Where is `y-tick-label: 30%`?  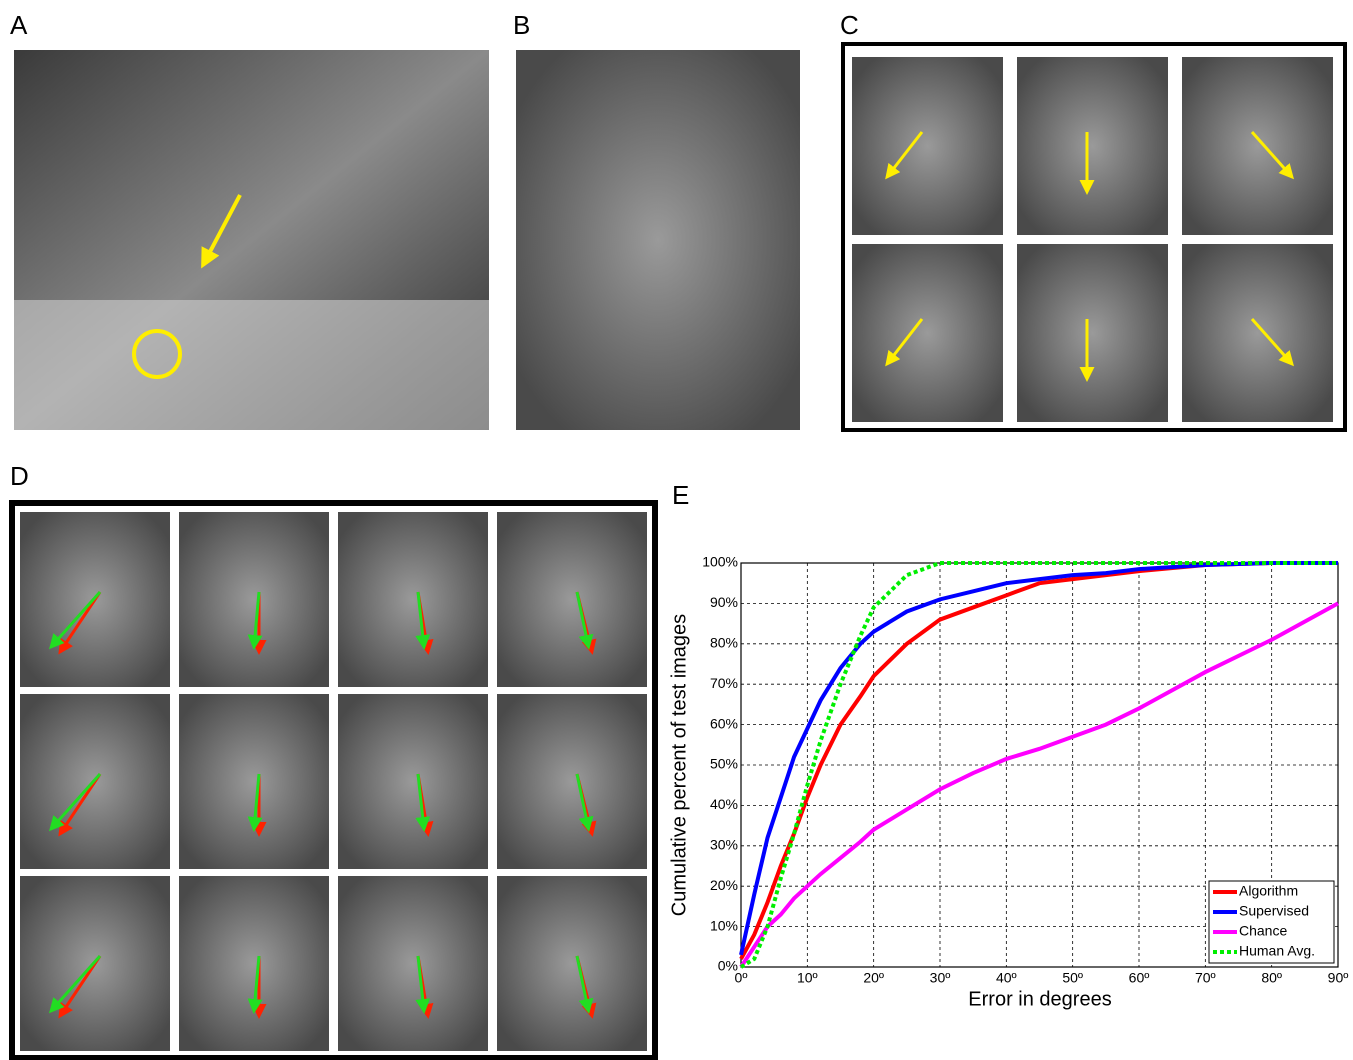 y-tick-label: 30% is located at coordinates (724, 845).